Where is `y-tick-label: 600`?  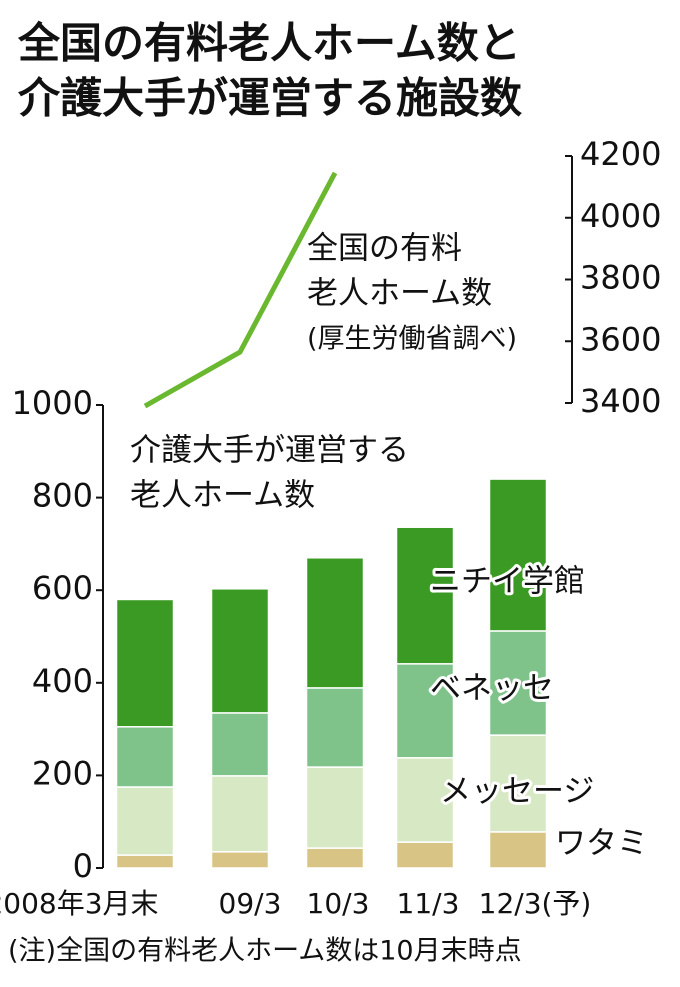
y-tick-label: 600 is located at coordinates (62, 588).